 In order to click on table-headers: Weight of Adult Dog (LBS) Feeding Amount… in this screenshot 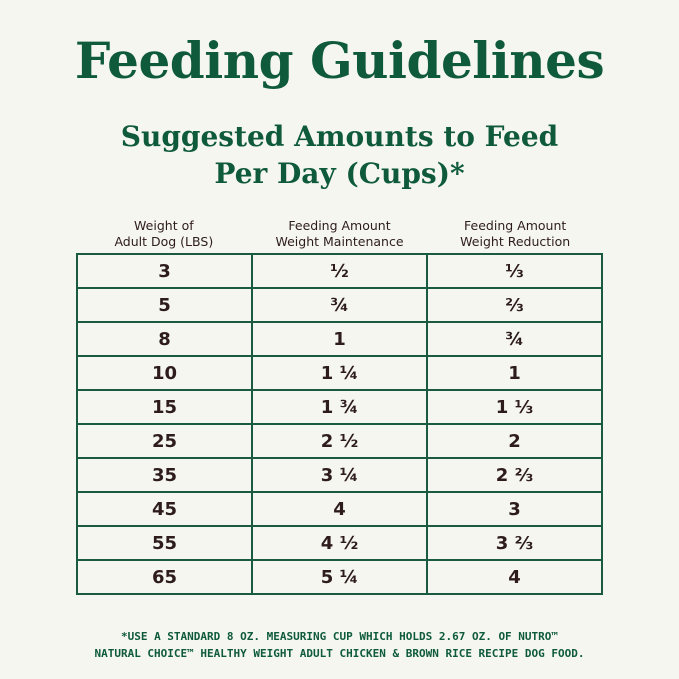, I will do `click(339, 234)`.